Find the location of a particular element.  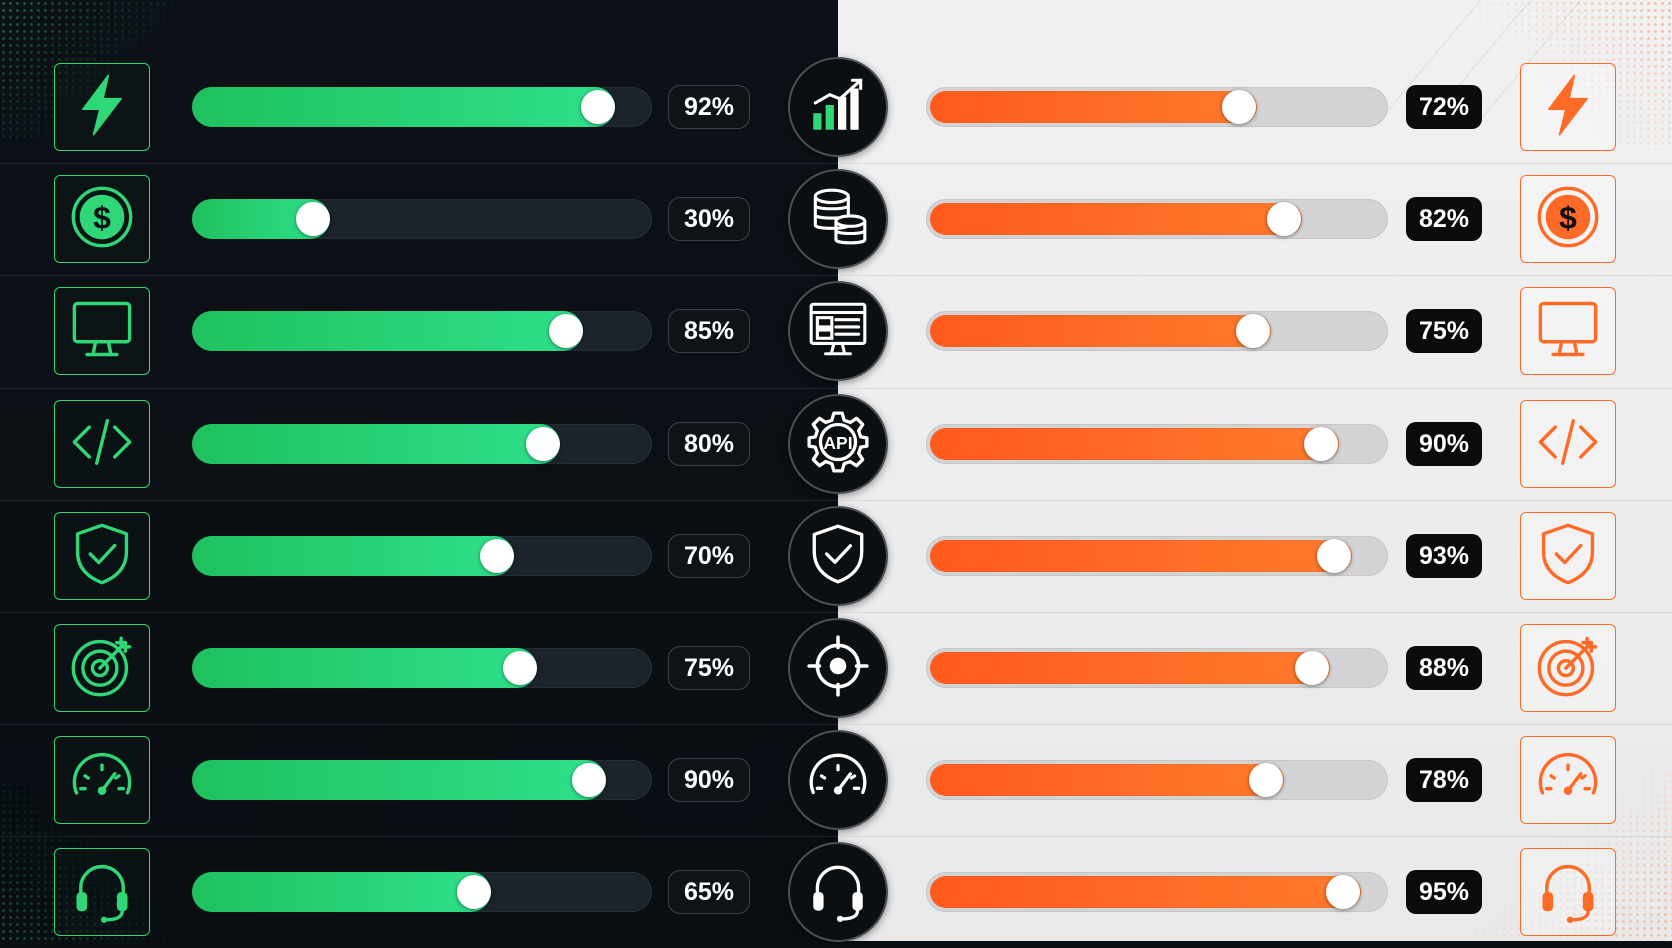

left-monitor-icon-box is located at coordinates (102, 331).